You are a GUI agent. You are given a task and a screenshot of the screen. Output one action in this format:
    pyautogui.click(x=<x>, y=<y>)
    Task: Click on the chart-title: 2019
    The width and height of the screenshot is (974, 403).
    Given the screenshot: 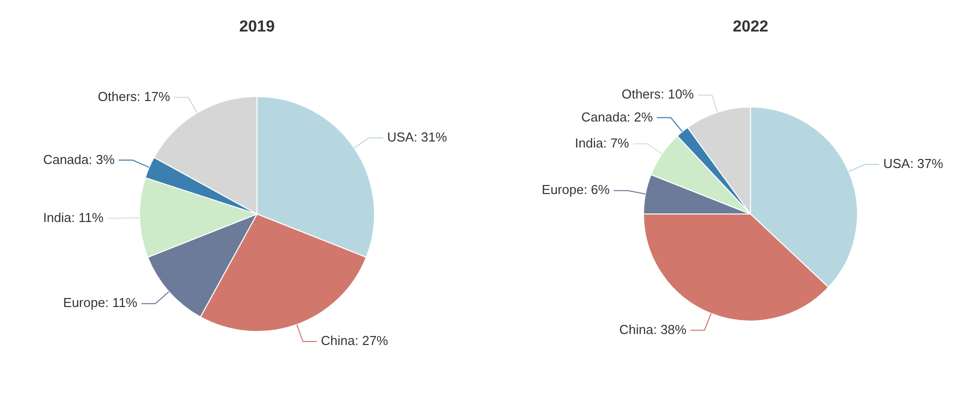 What is the action you would take?
    pyautogui.click(x=257, y=27)
    